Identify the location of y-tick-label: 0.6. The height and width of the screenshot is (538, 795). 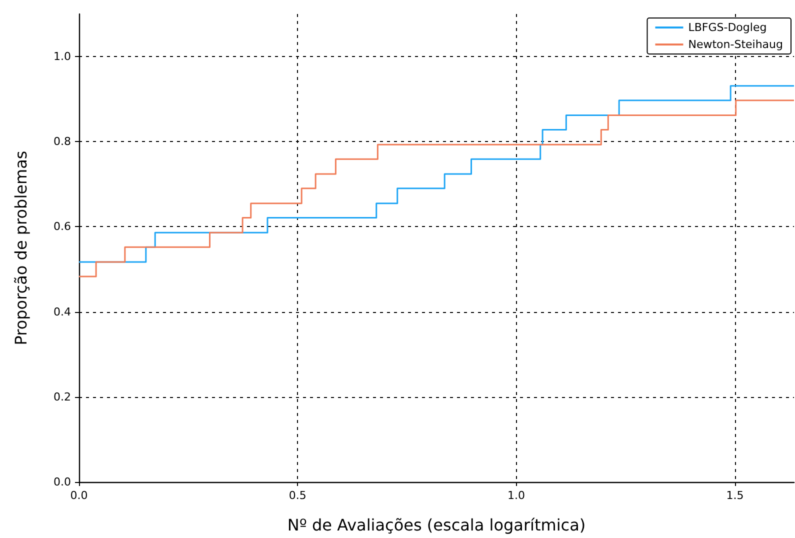
(62, 227).